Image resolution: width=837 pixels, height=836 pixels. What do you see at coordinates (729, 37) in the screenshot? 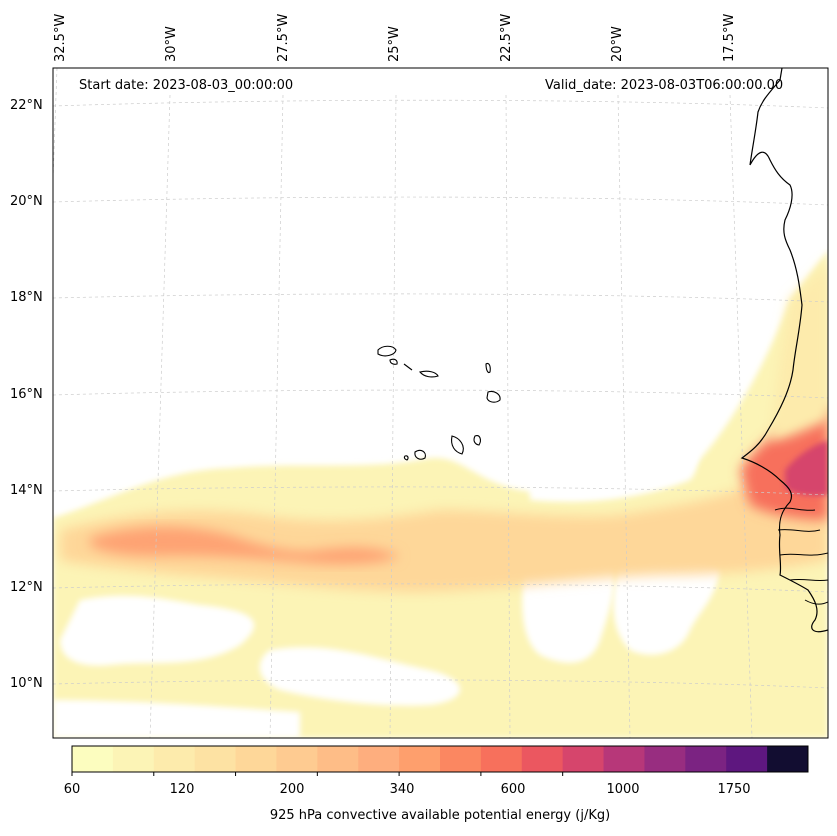
I see `lon-label: 17.5°W` at bounding box center [729, 37].